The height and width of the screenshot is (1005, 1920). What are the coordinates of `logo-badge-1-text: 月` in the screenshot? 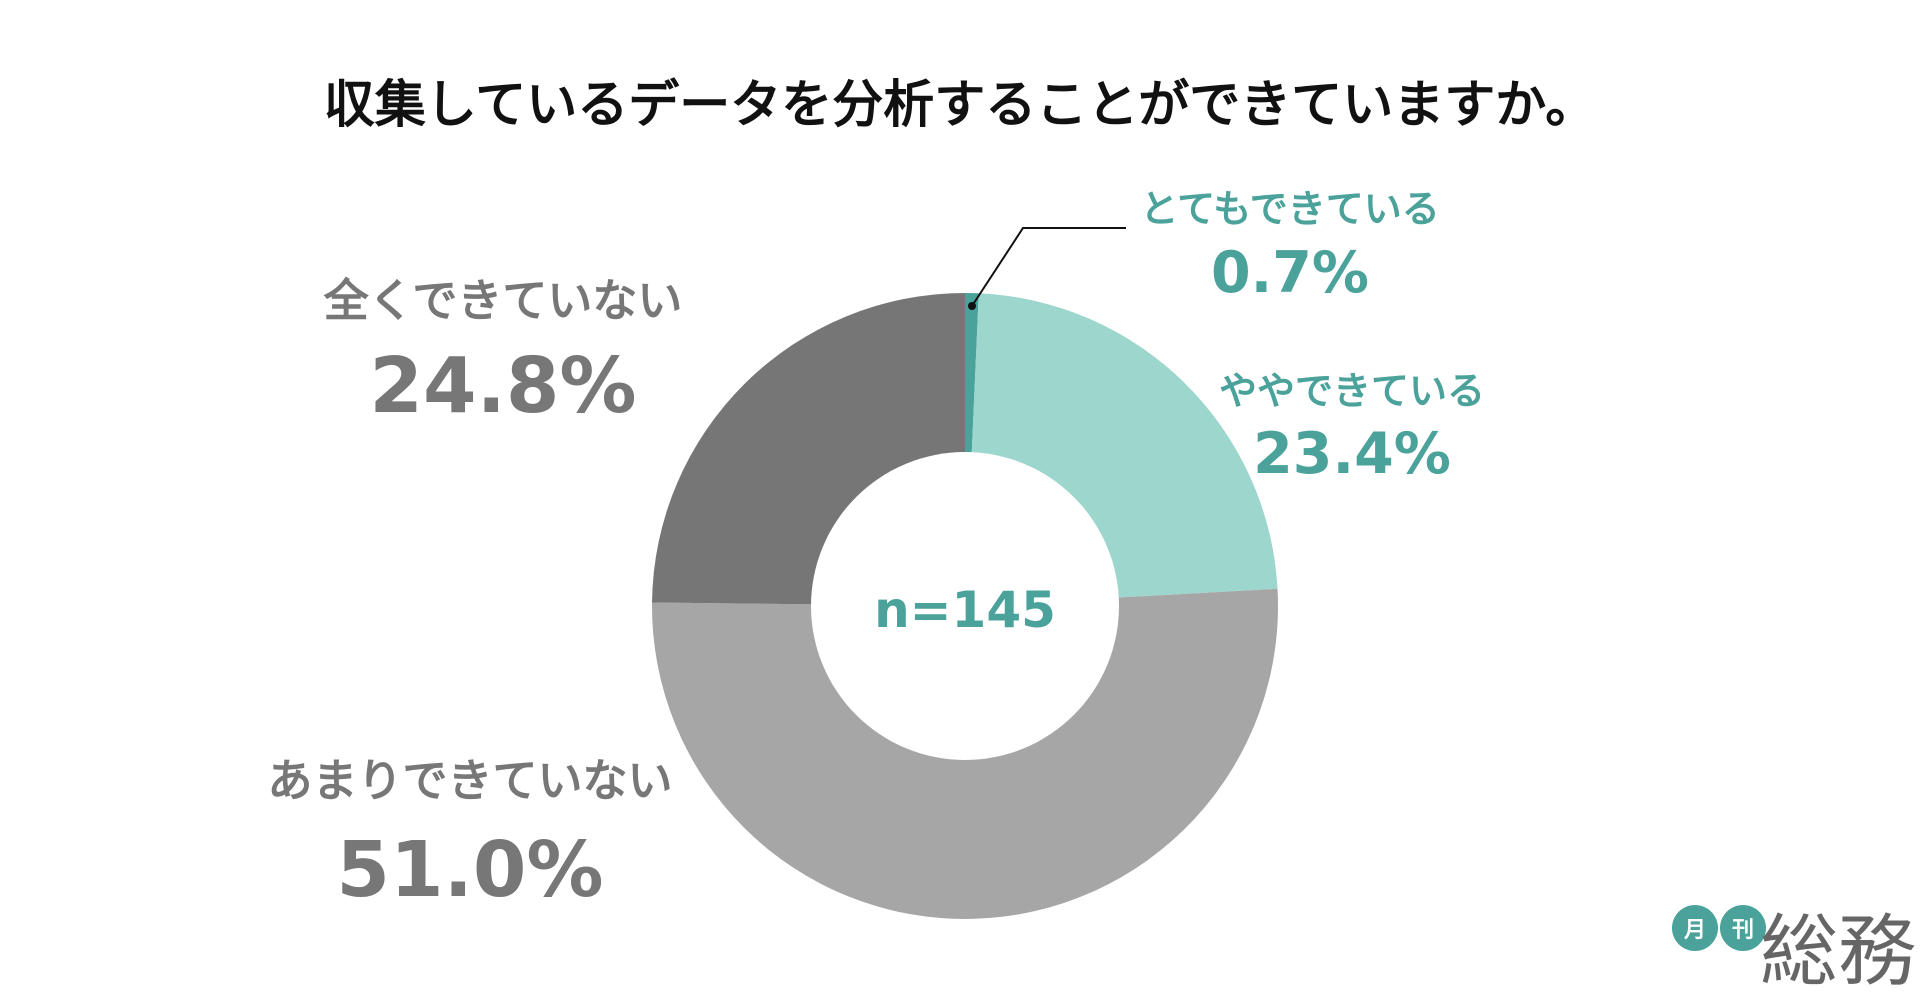 It's located at (1694, 930).